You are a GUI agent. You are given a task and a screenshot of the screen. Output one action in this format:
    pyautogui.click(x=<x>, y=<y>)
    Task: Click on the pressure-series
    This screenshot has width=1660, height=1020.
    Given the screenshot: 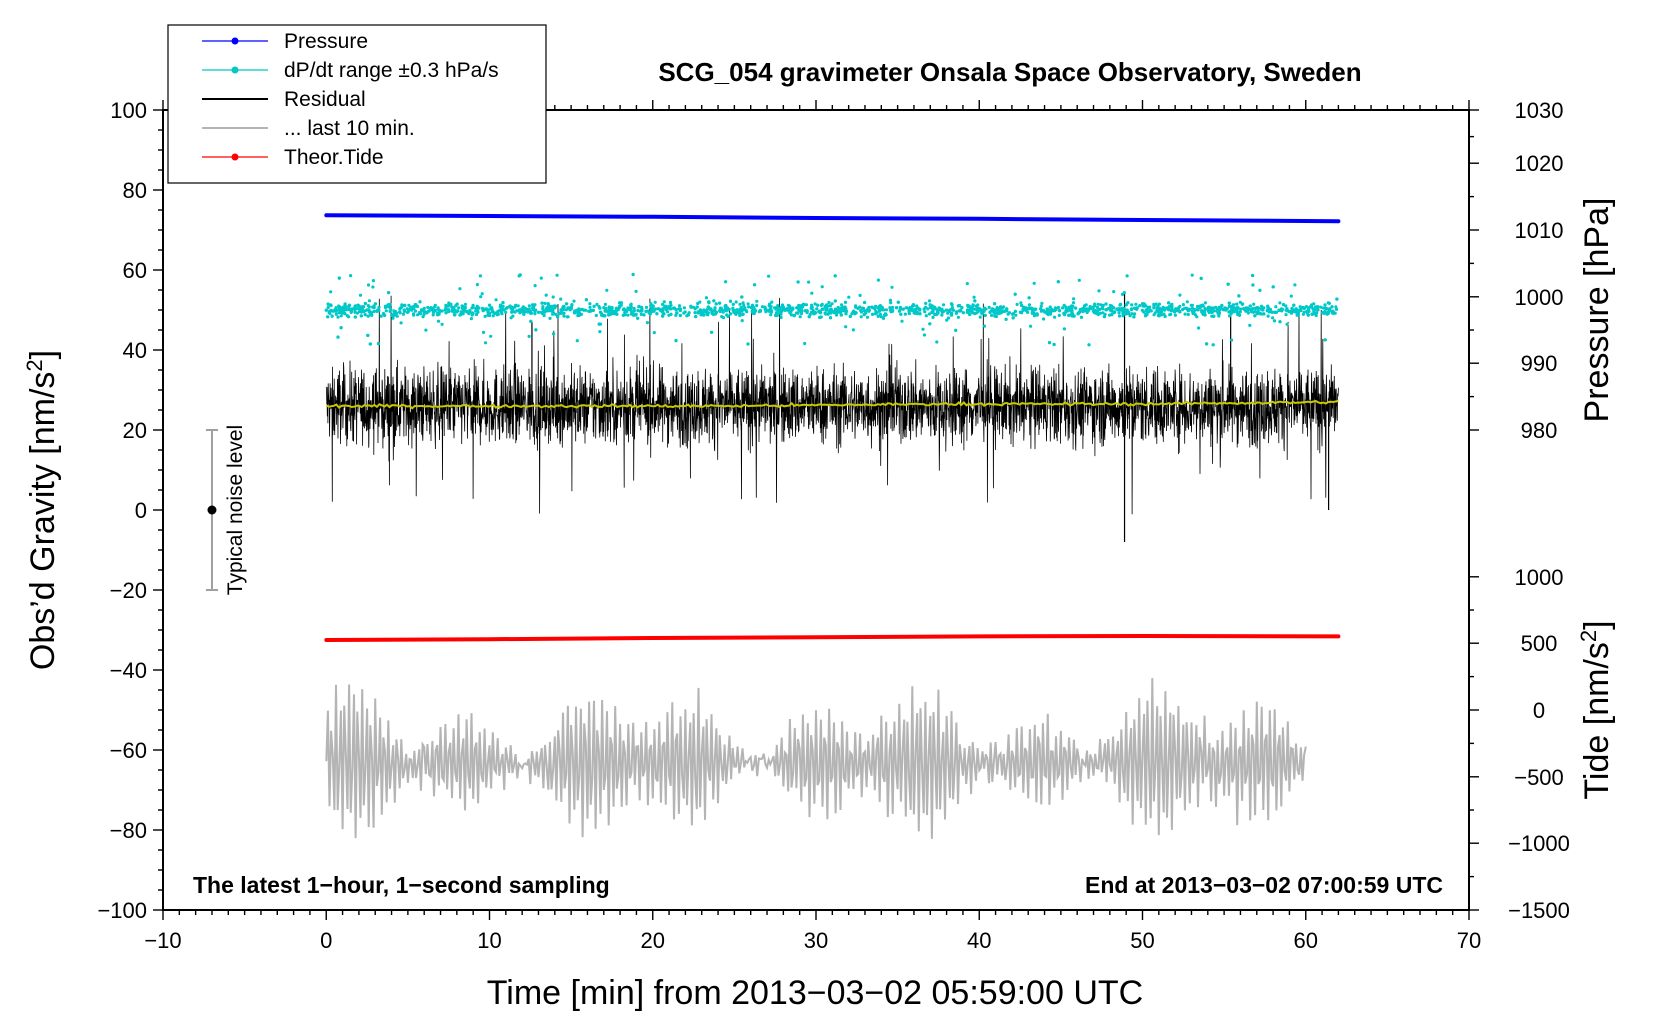 What is the action you would take?
    pyautogui.click(x=832, y=218)
    